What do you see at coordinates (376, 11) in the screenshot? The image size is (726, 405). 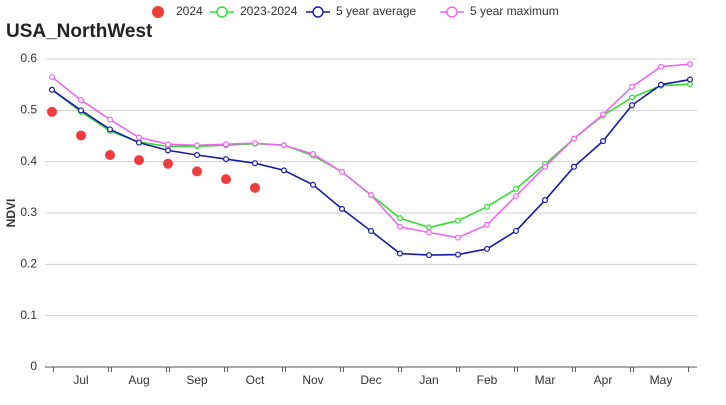 I see `legend-label: 5 year average` at bounding box center [376, 11].